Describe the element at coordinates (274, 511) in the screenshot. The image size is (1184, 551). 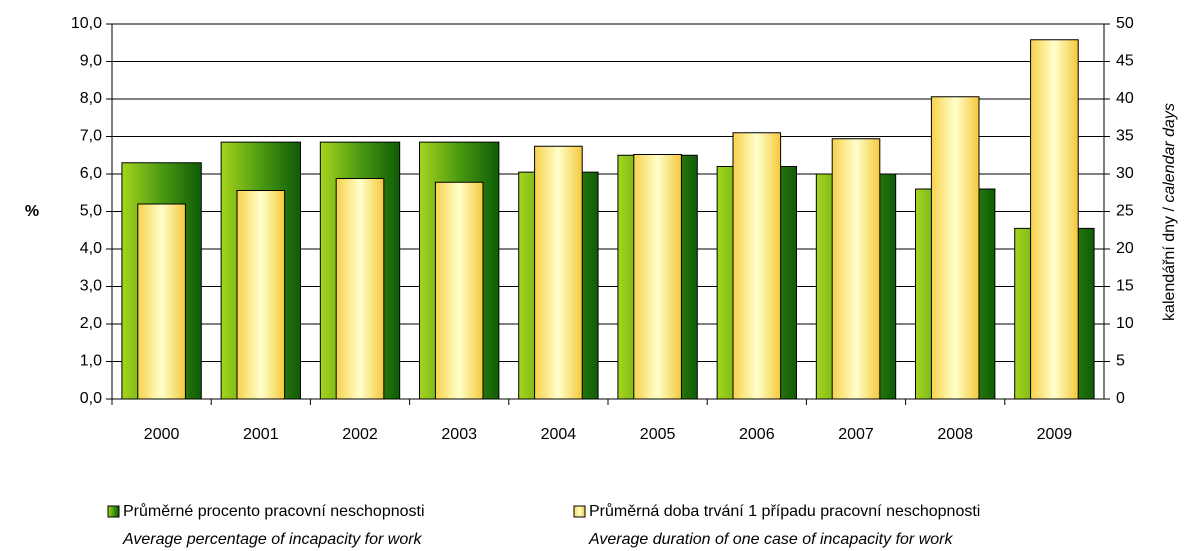
I see `legend-label: Průměrné procento pracovní neschopnosti` at that location.